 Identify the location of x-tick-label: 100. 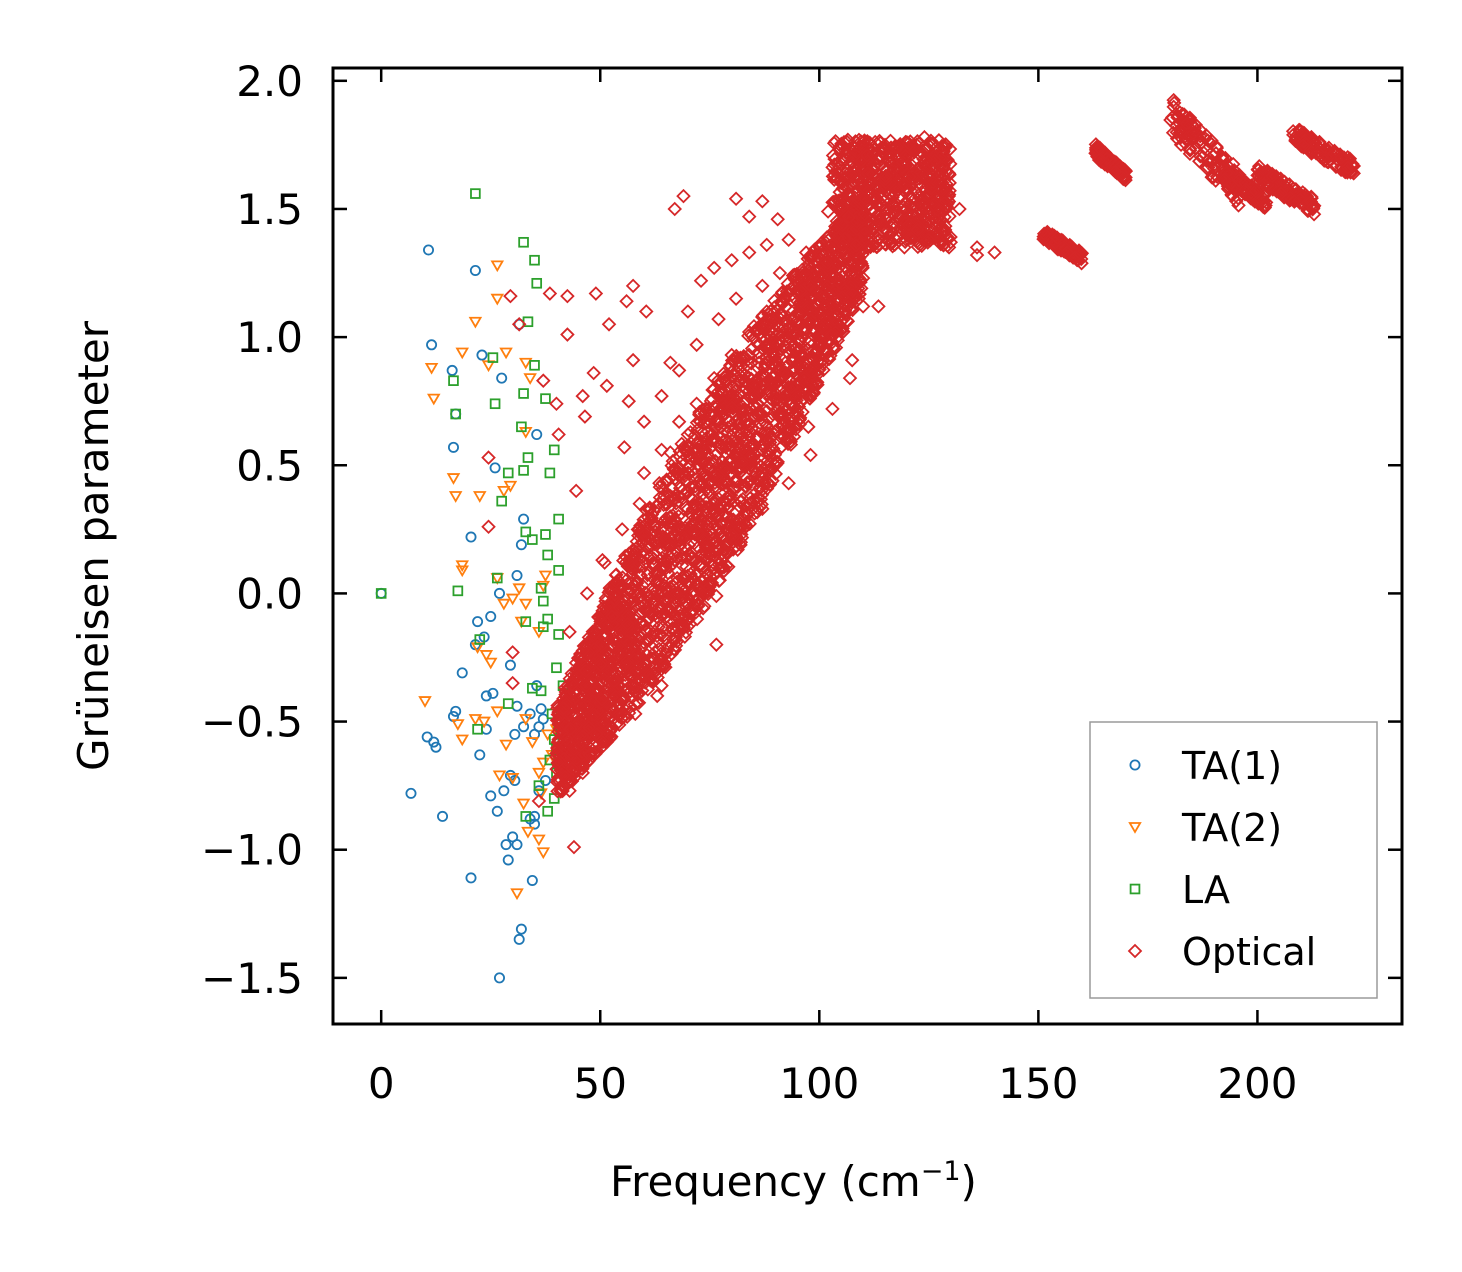
(819, 1083).